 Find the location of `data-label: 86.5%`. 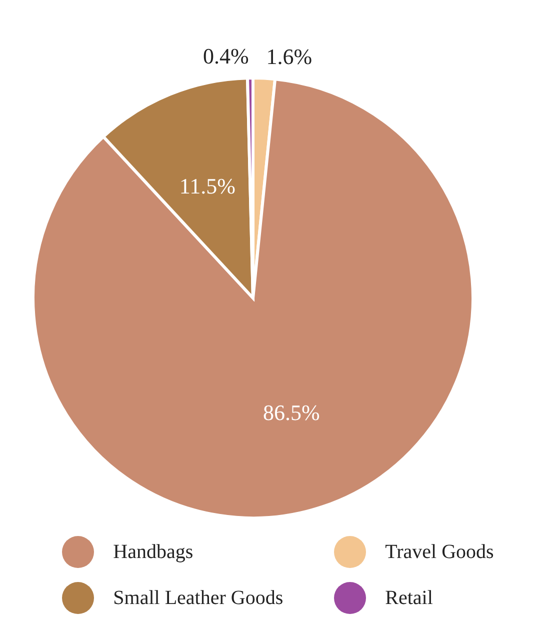

data-label: 86.5% is located at coordinates (291, 413).